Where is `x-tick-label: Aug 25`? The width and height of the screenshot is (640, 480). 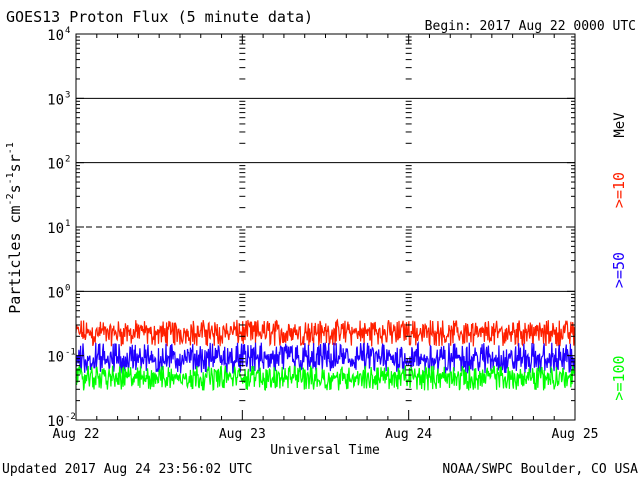 x-tick-label: Aug 25 is located at coordinates (575, 434).